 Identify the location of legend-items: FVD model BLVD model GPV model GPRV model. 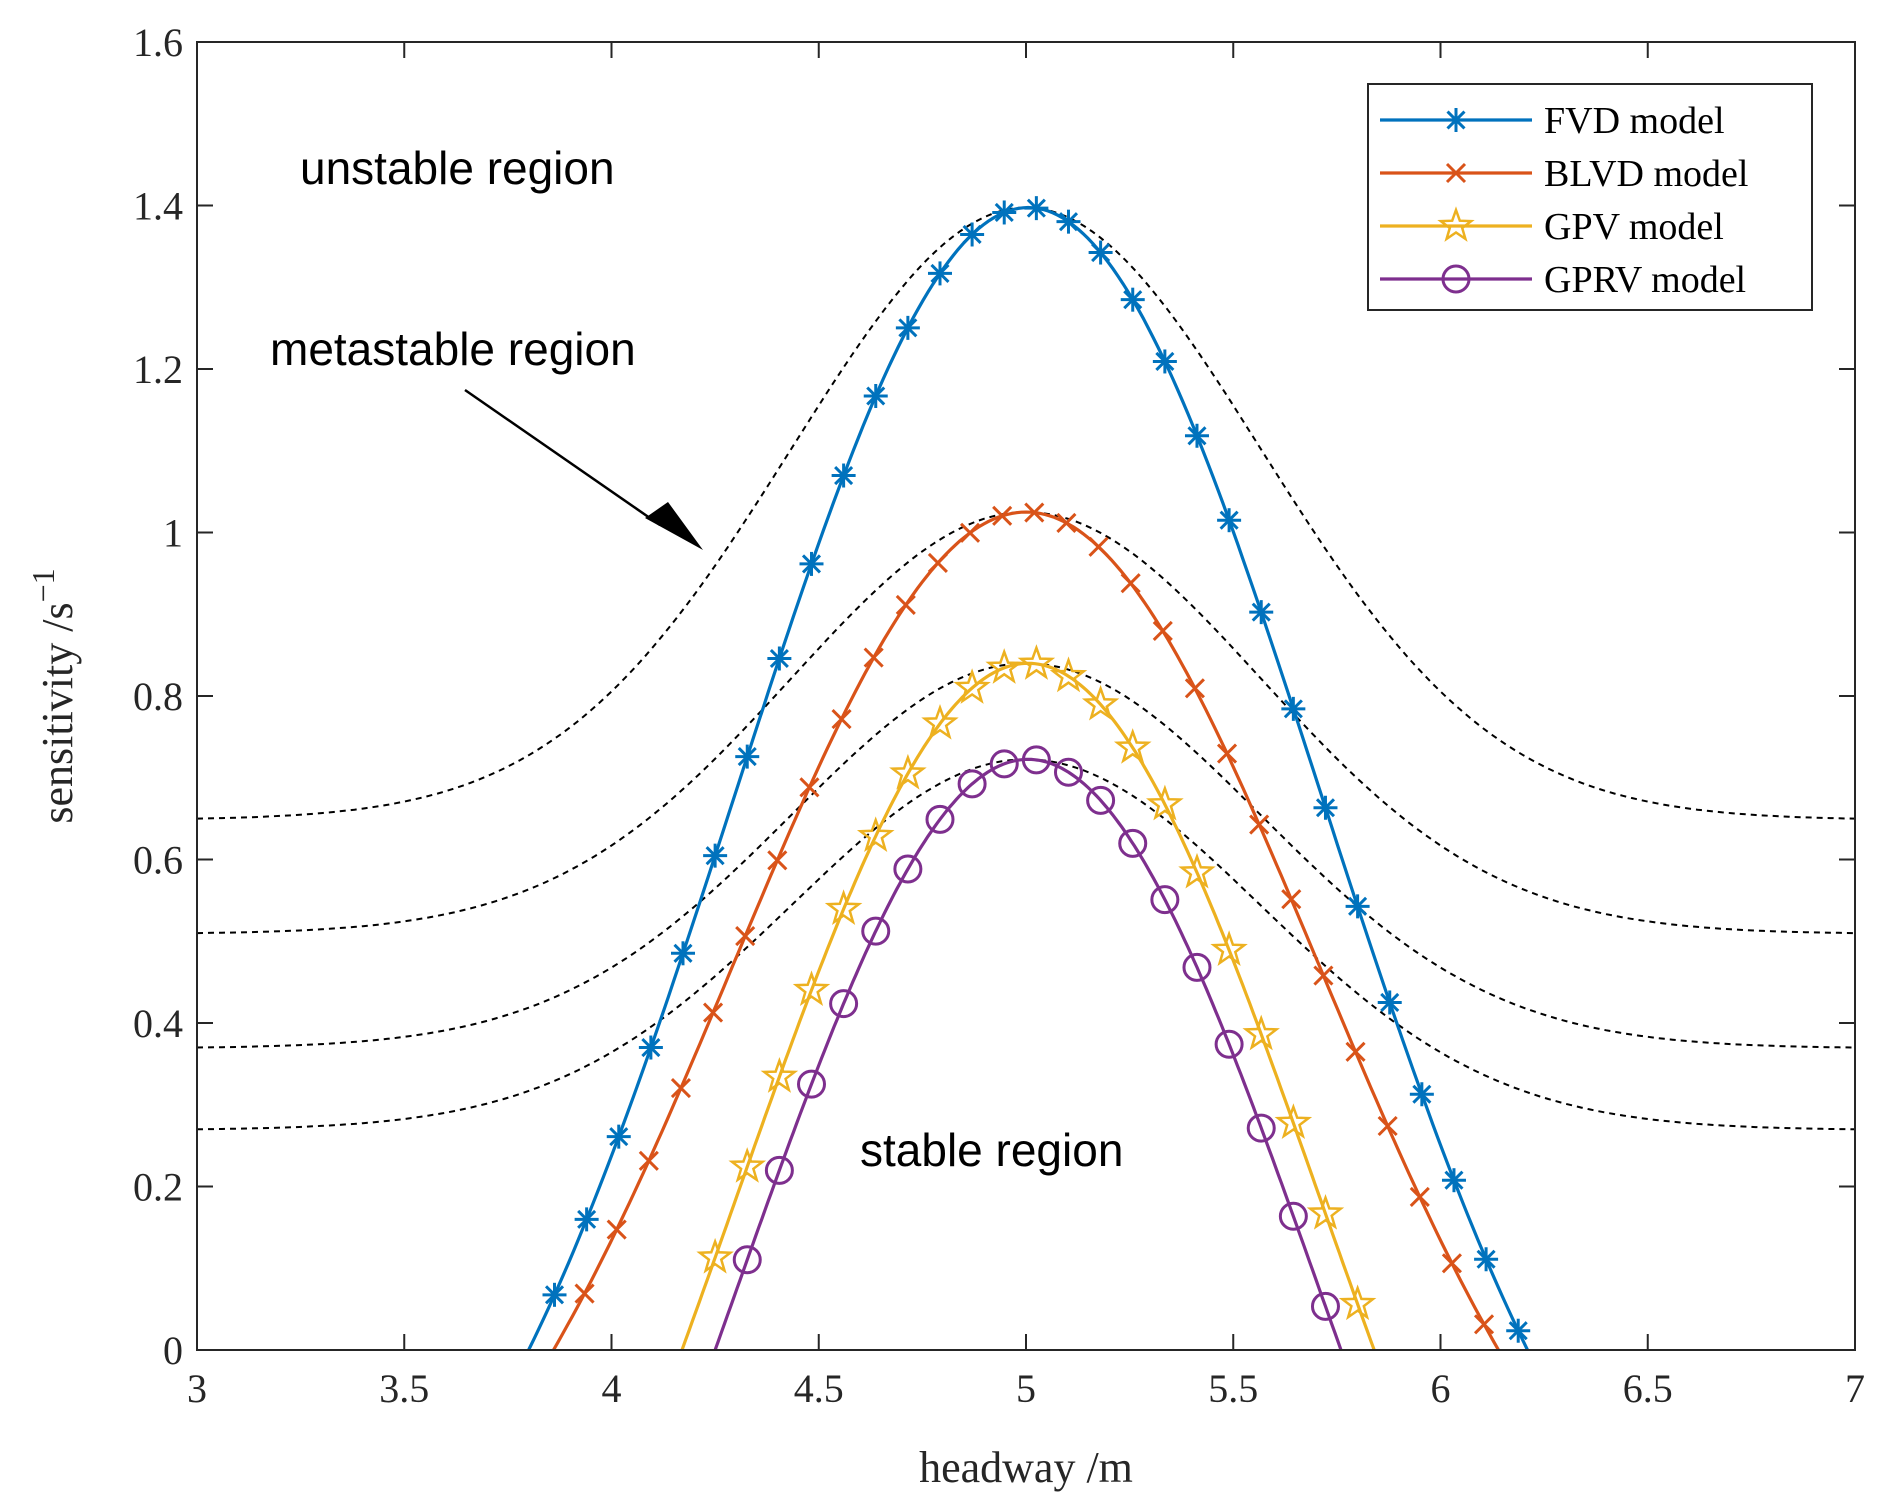
(1564, 200).